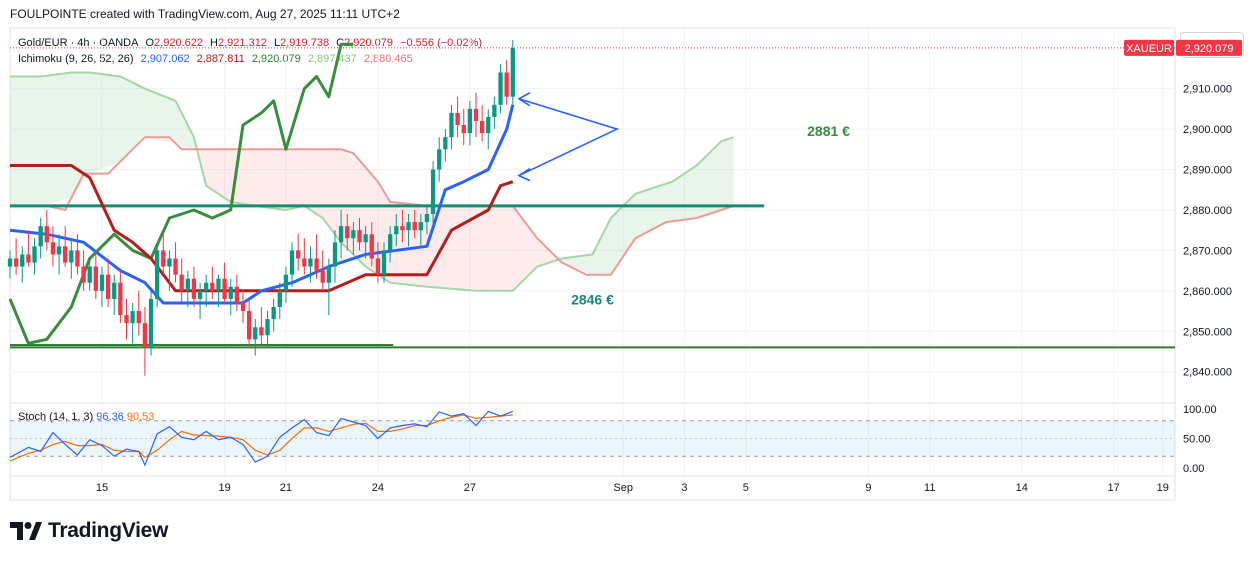 The image size is (1257, 561). Describe the element at coordinates (828, 131) in the screenshot. I see `annotation-level-upper: 2881 €` at that location.